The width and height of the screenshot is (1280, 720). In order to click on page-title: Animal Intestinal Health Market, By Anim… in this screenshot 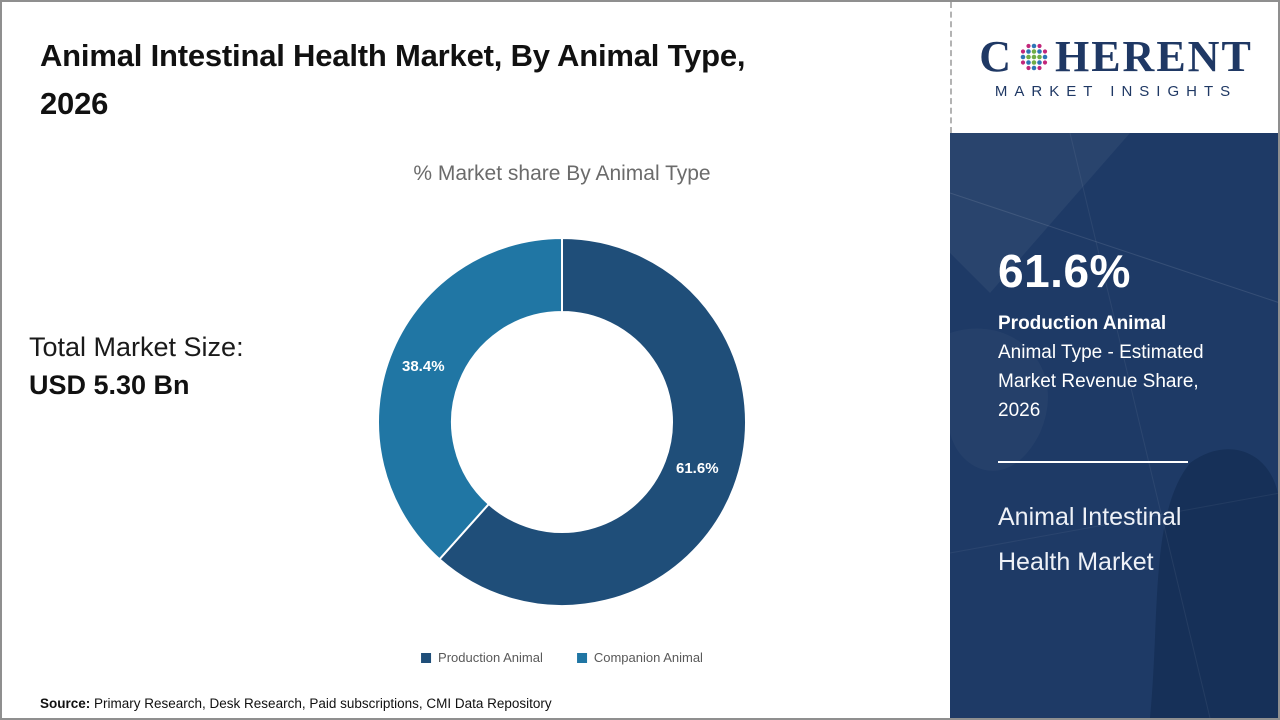, I will do `click(485, 80)`.